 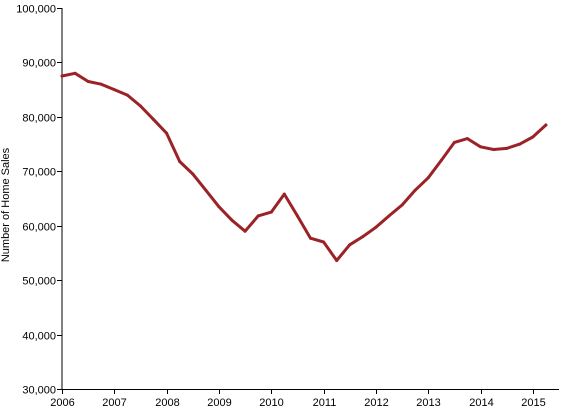 What do you see at coordinates (6, 204) in the screenshot?
I see `y-axis-title: Number of Home Sales` at bounding box center [6, 204].